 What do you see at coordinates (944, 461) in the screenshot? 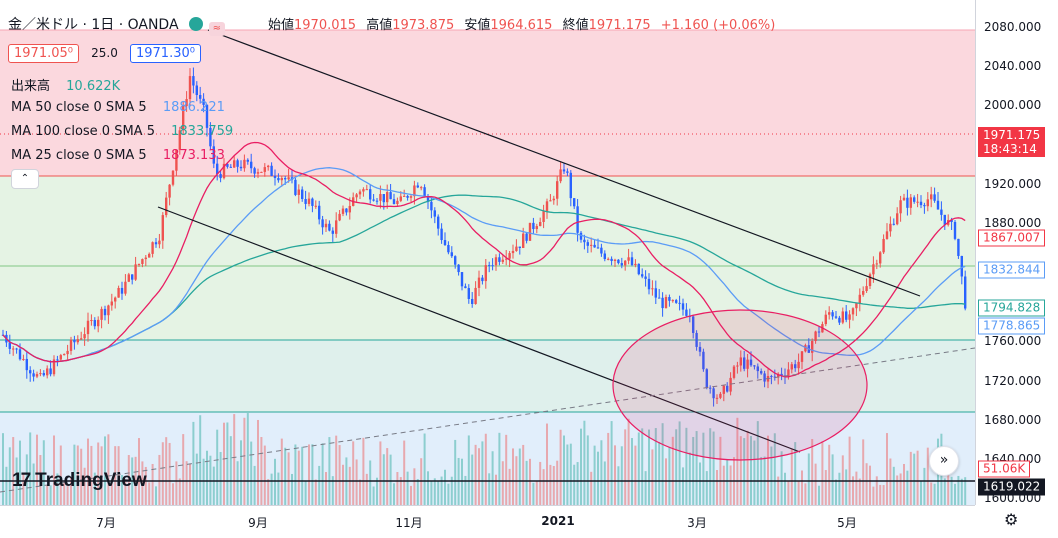
I see `scroll-to-realtime-button: »` at bounding box center [944, 461].